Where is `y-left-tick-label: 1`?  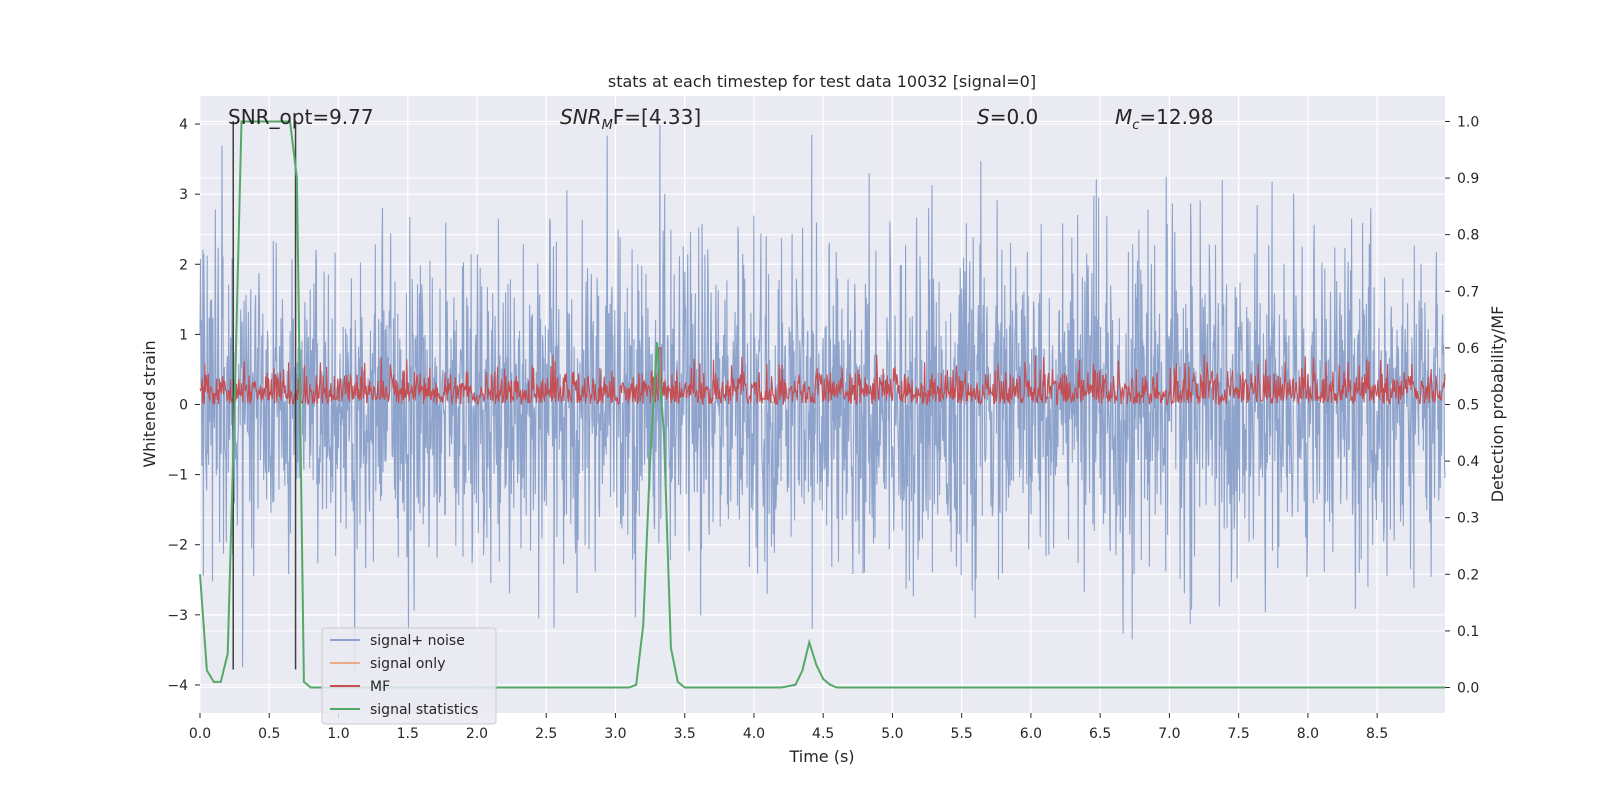
y-left-tick-label: 1 is located at coordinates (183, 335).